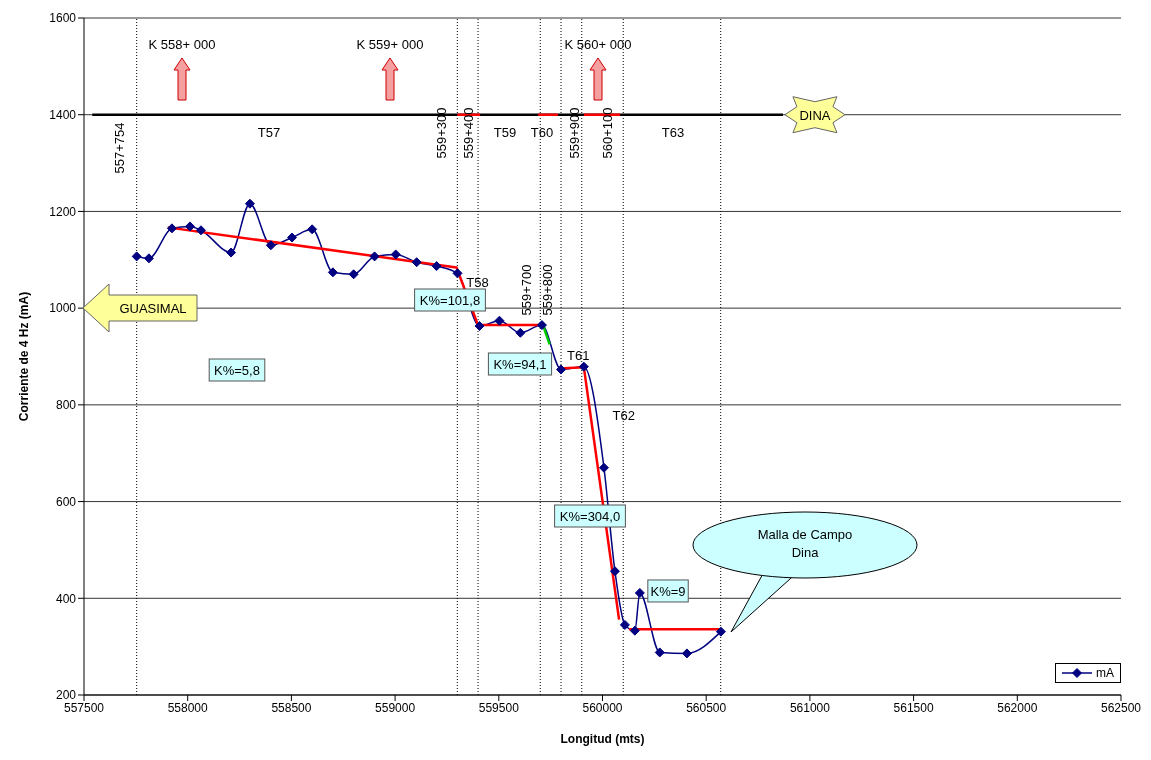 Image resolution: width=1151 pixels, height=760 pixels. Describe the element at coordinates (66, 695) in the screenshot. I see `y-tick-label: 200` at that location.